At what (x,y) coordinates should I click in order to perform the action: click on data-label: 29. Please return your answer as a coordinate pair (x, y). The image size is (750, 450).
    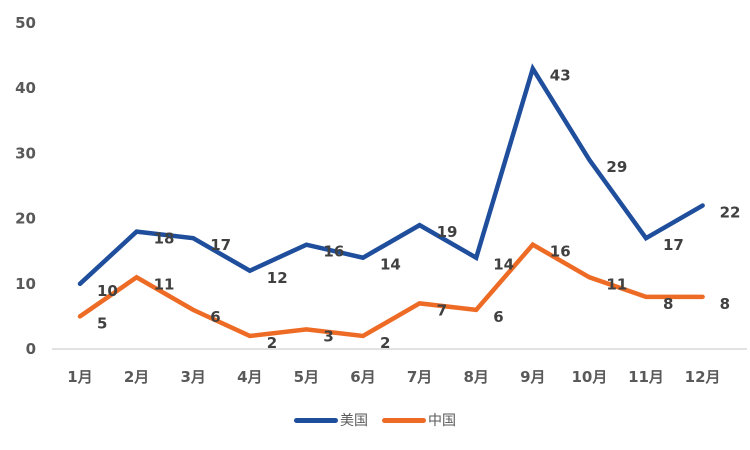
    Looking at the image, I should click on (616, 167).